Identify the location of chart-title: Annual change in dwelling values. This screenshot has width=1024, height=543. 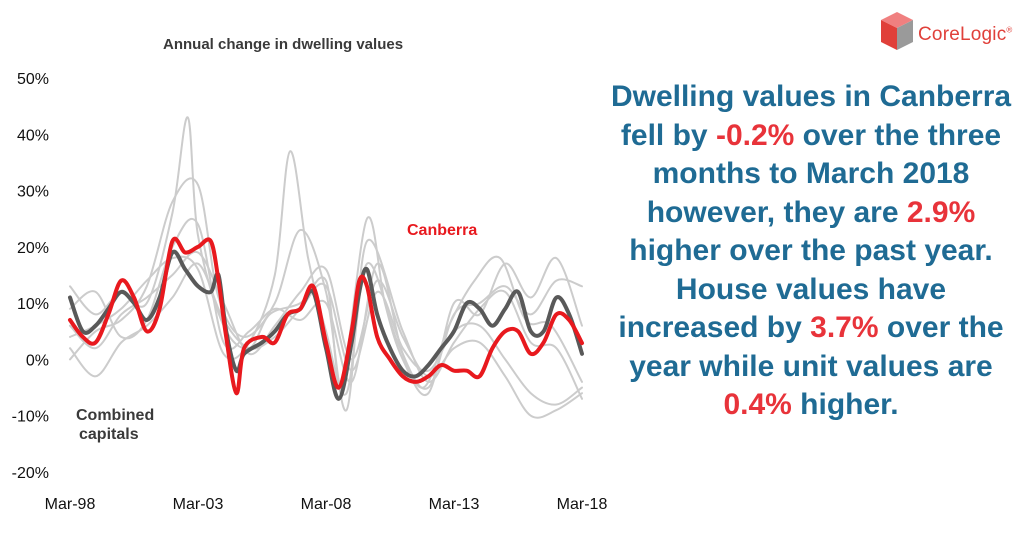
(283, 44).